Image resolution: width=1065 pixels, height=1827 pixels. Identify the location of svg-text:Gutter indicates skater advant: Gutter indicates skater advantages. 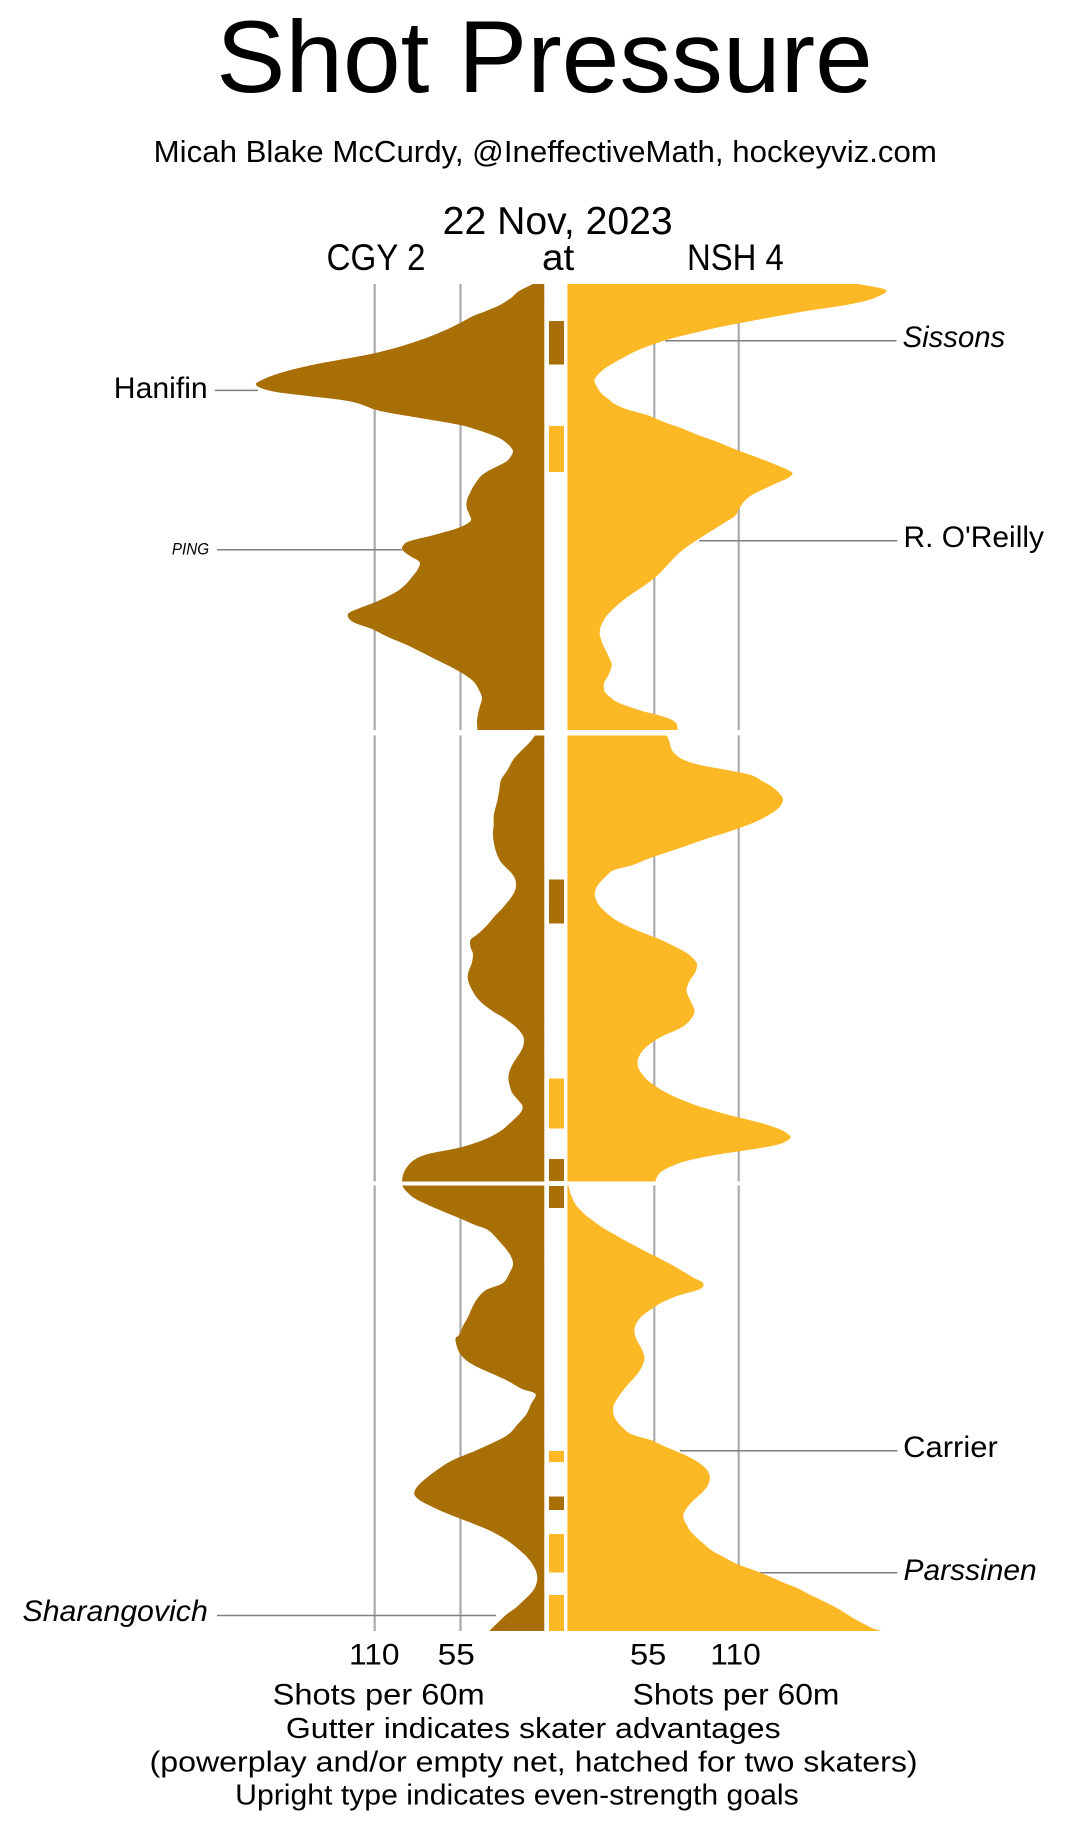
(533, 1729).